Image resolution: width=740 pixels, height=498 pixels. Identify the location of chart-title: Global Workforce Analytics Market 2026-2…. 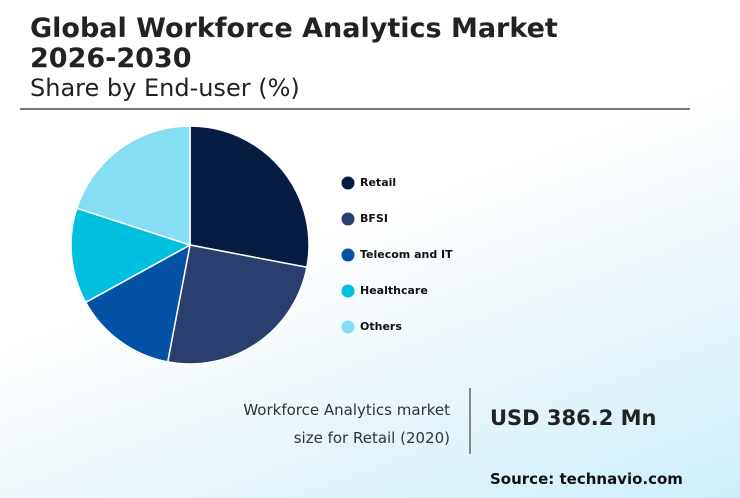
(294, 43).